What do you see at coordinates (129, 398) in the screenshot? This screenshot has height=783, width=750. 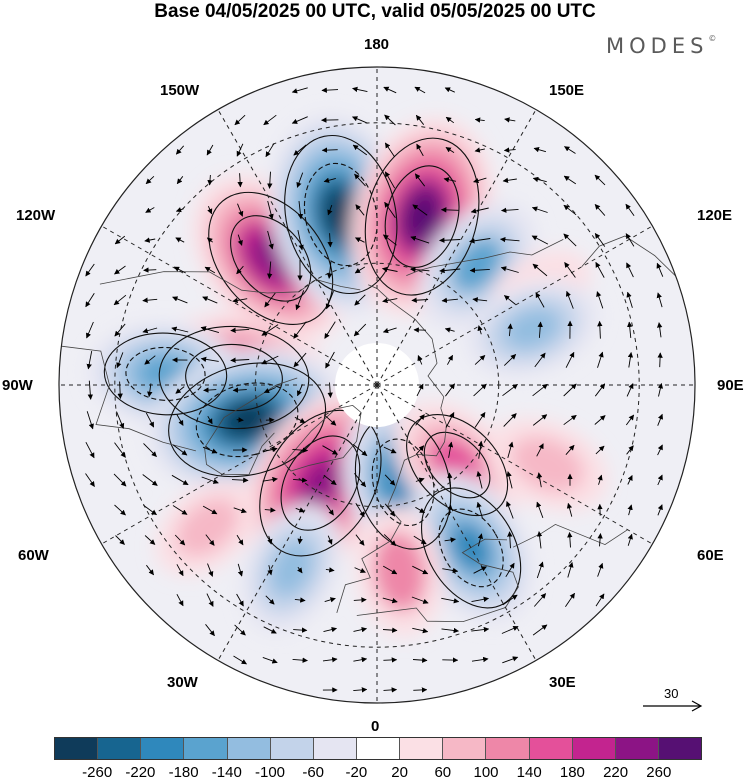 I see `coastline` at bounding box center [129, 398].